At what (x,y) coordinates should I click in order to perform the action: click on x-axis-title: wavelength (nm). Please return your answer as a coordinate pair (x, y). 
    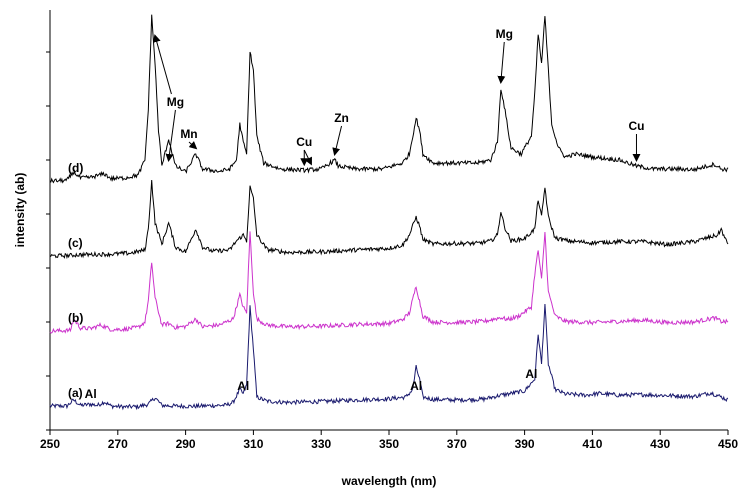
    Looking at the image, I should click on (389, 481).